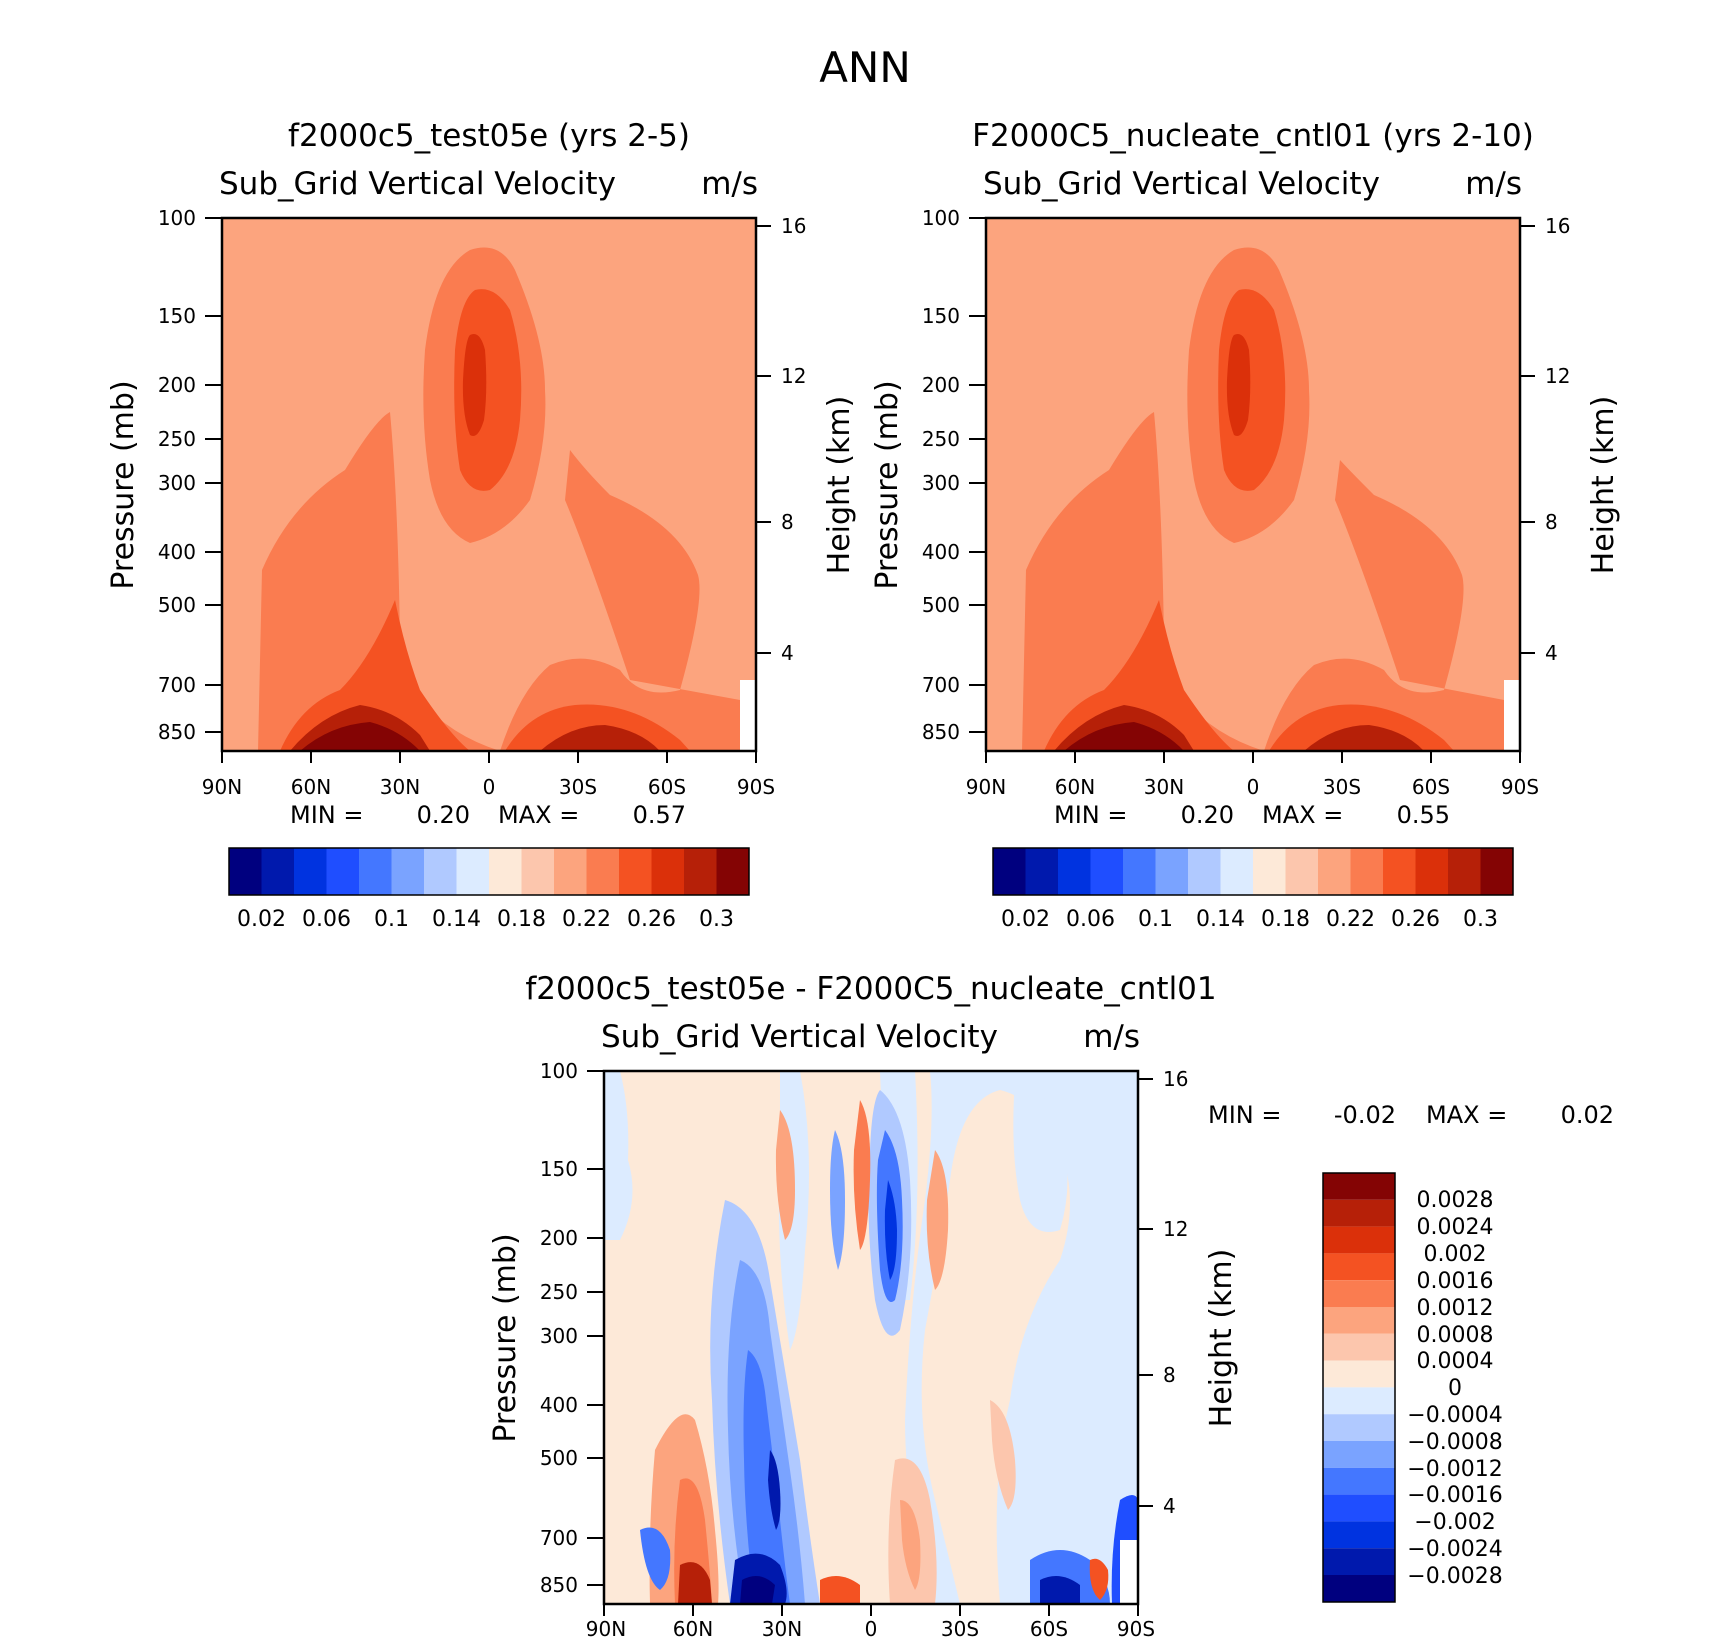 The height and width of the screenshot is (1639, 1710). What do you see at coordinates (1049, 1628) in the screenshot?
I see `x-tick-label: 60S` at bounding box center [1049, 1628].